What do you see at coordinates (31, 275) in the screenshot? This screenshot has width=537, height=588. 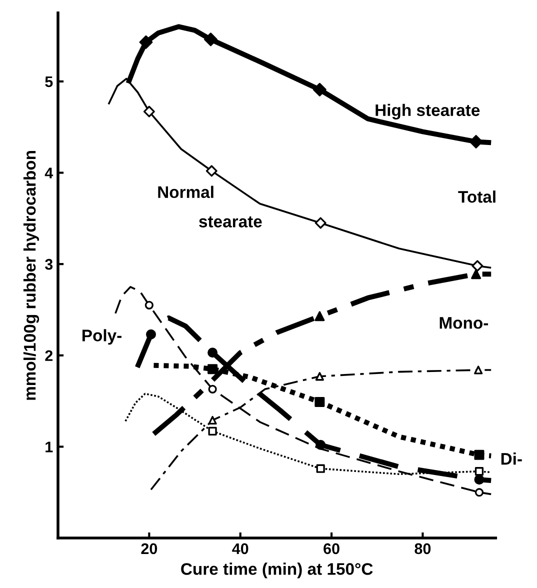 I see `y-axis-title: mmol/100g rubber hydrocarbon` at bounding box center [31, 275].